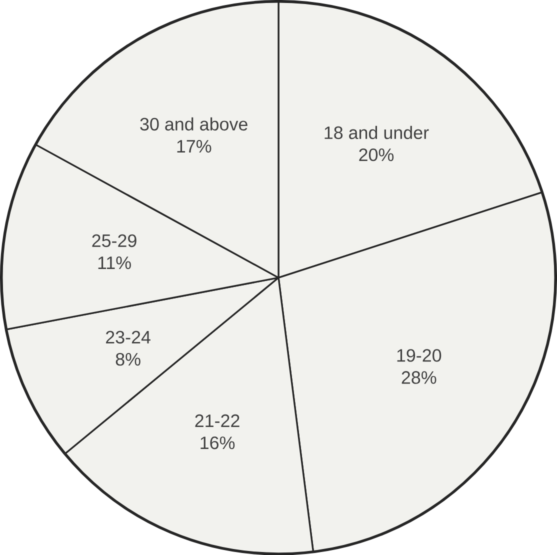 This screenshot has height=555, width=557. Describe the element at coordinates (419, 377) in the screenshot. I see `data-label: 28%` at that location.